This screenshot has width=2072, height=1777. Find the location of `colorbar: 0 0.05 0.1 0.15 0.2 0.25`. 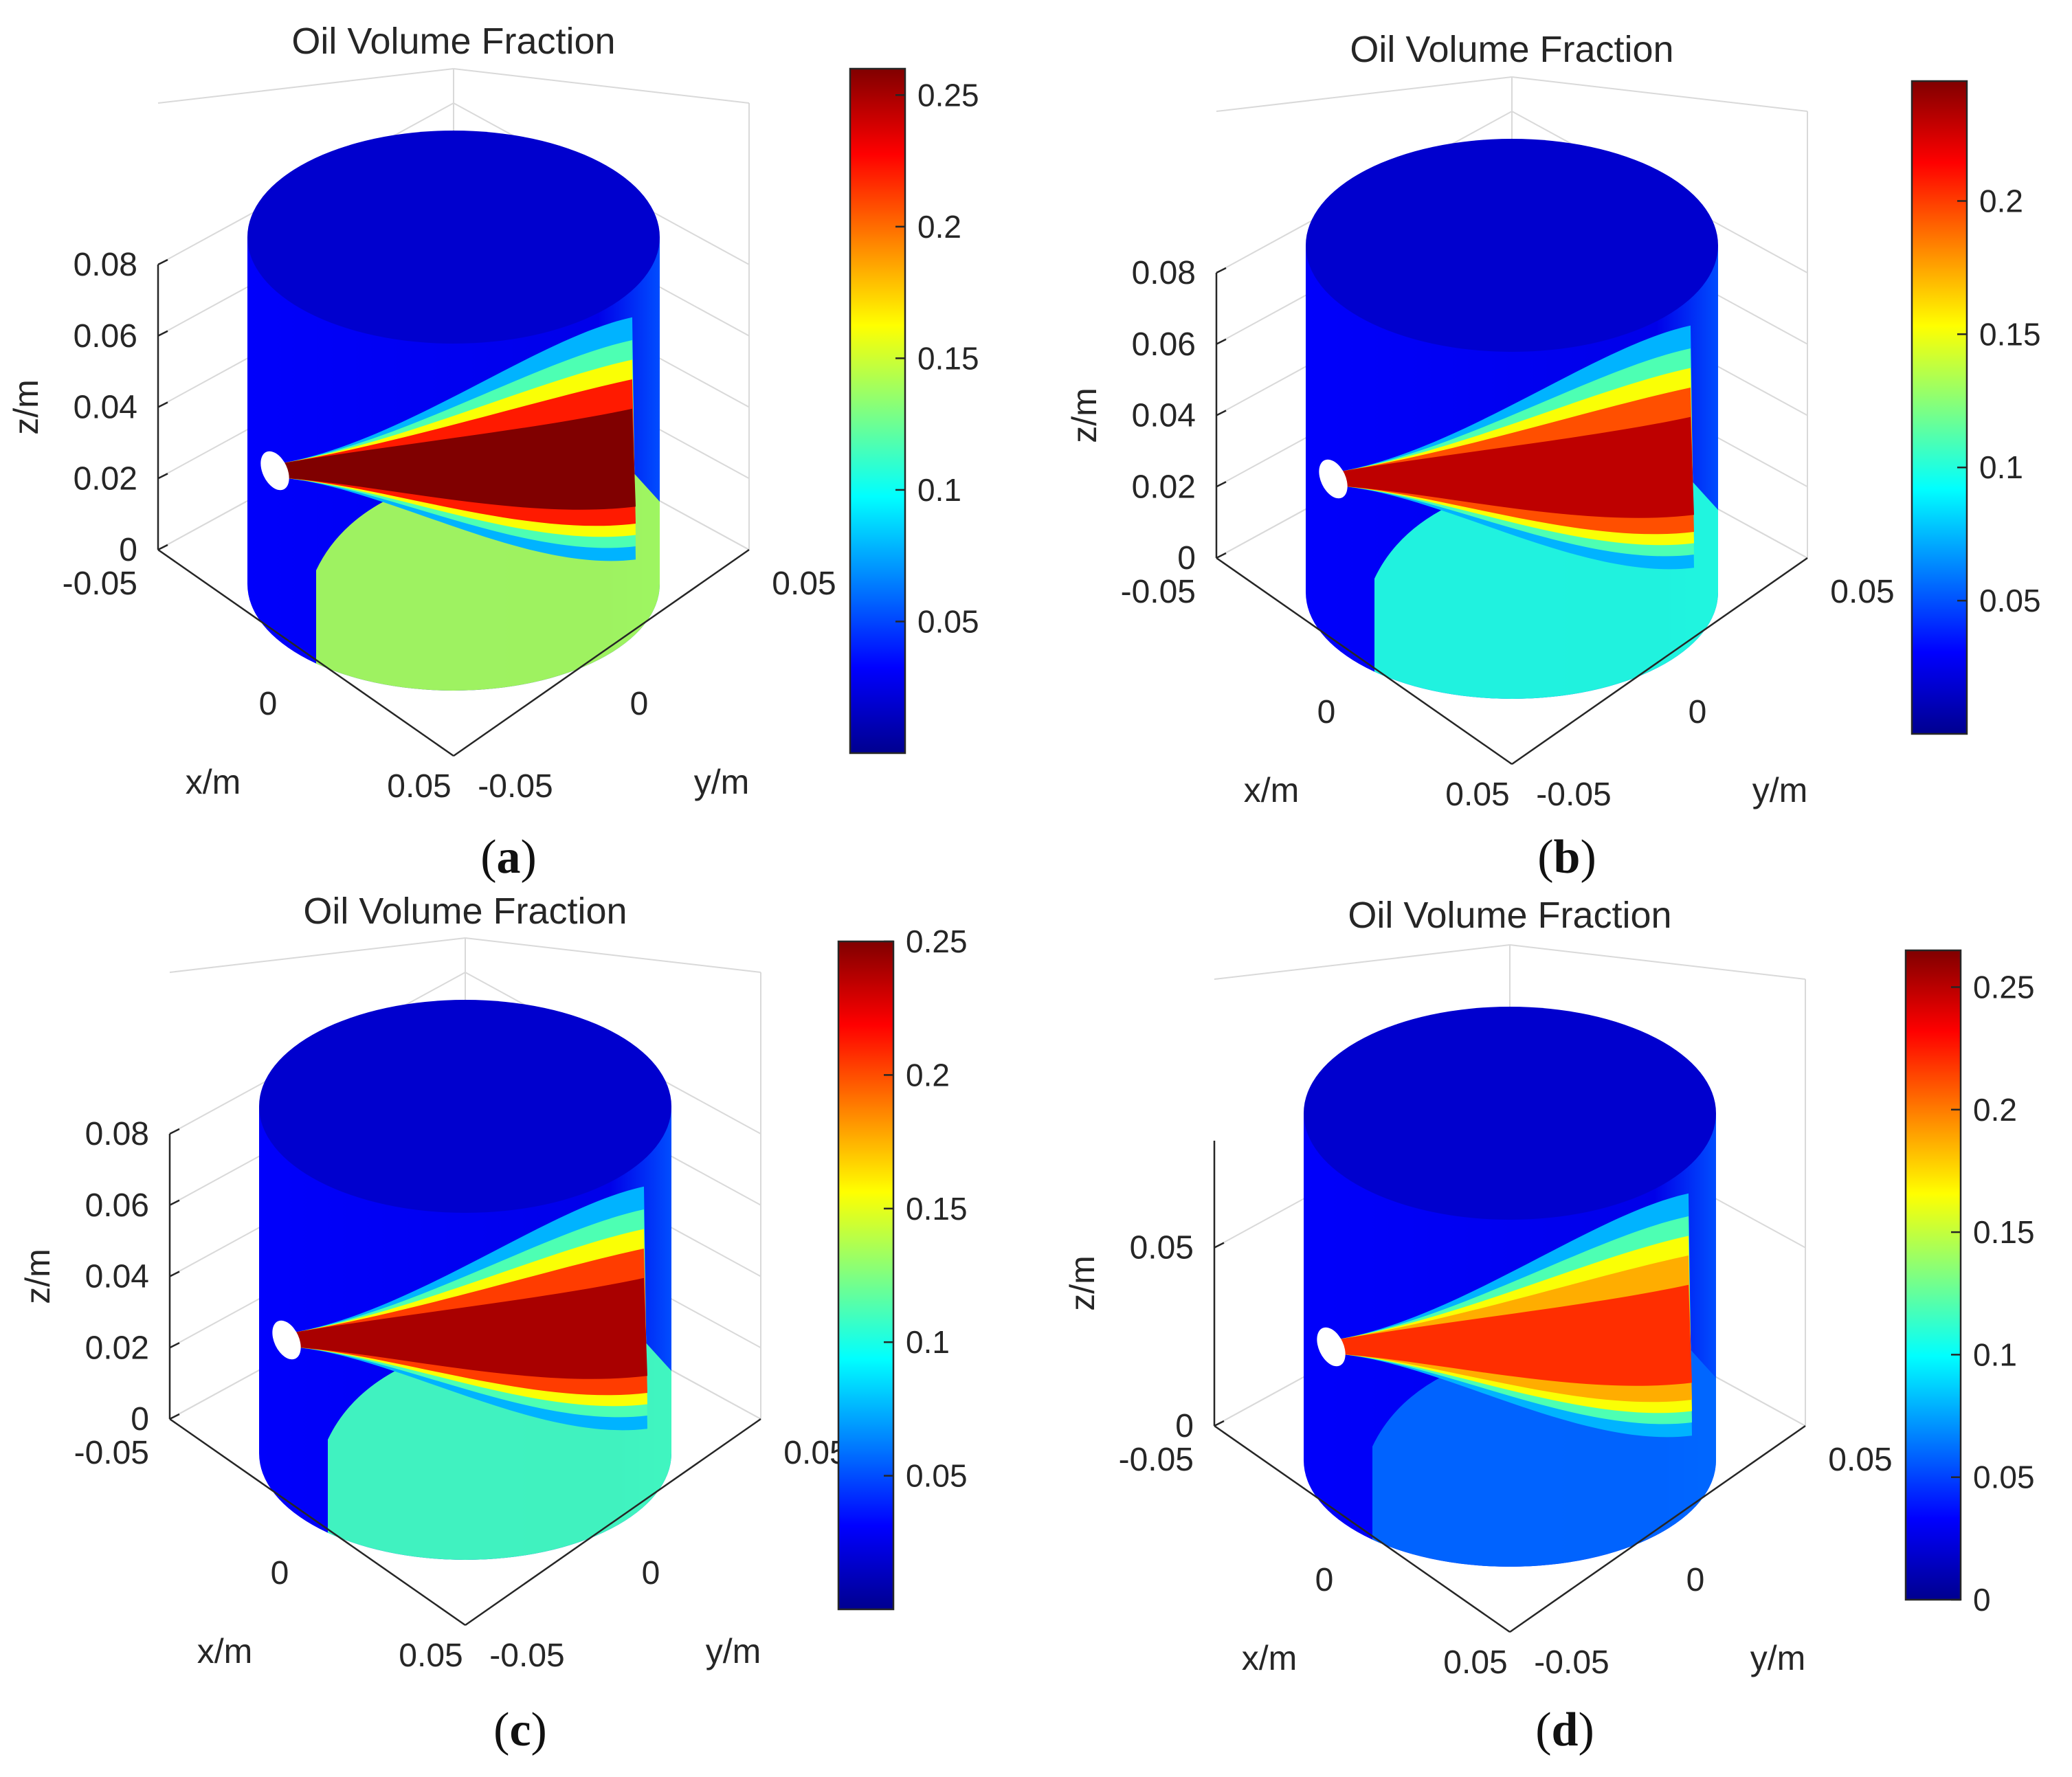

colorbar: 0 0.05 0.1 0.15 0.2 0.25 is located at coordinates (1969, 1283).